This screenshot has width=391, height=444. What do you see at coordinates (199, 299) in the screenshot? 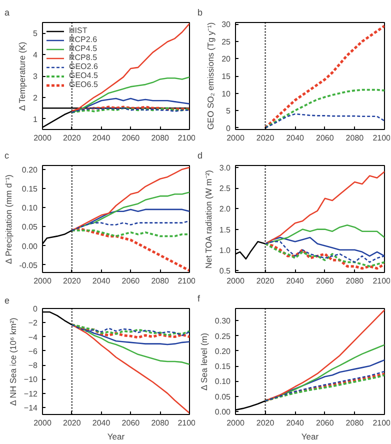
I see `chart-title: f` at bounding box center [199, 299].